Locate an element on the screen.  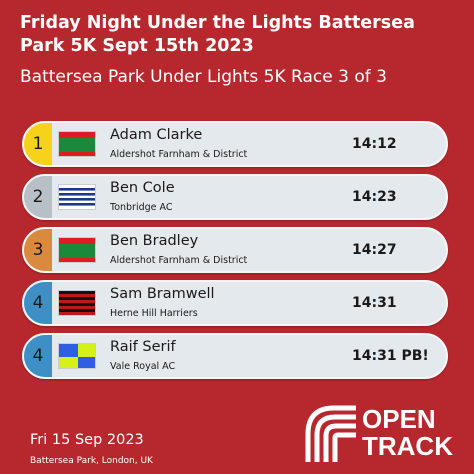
finish-time: 14:27 is located at coordinates (374, 250).